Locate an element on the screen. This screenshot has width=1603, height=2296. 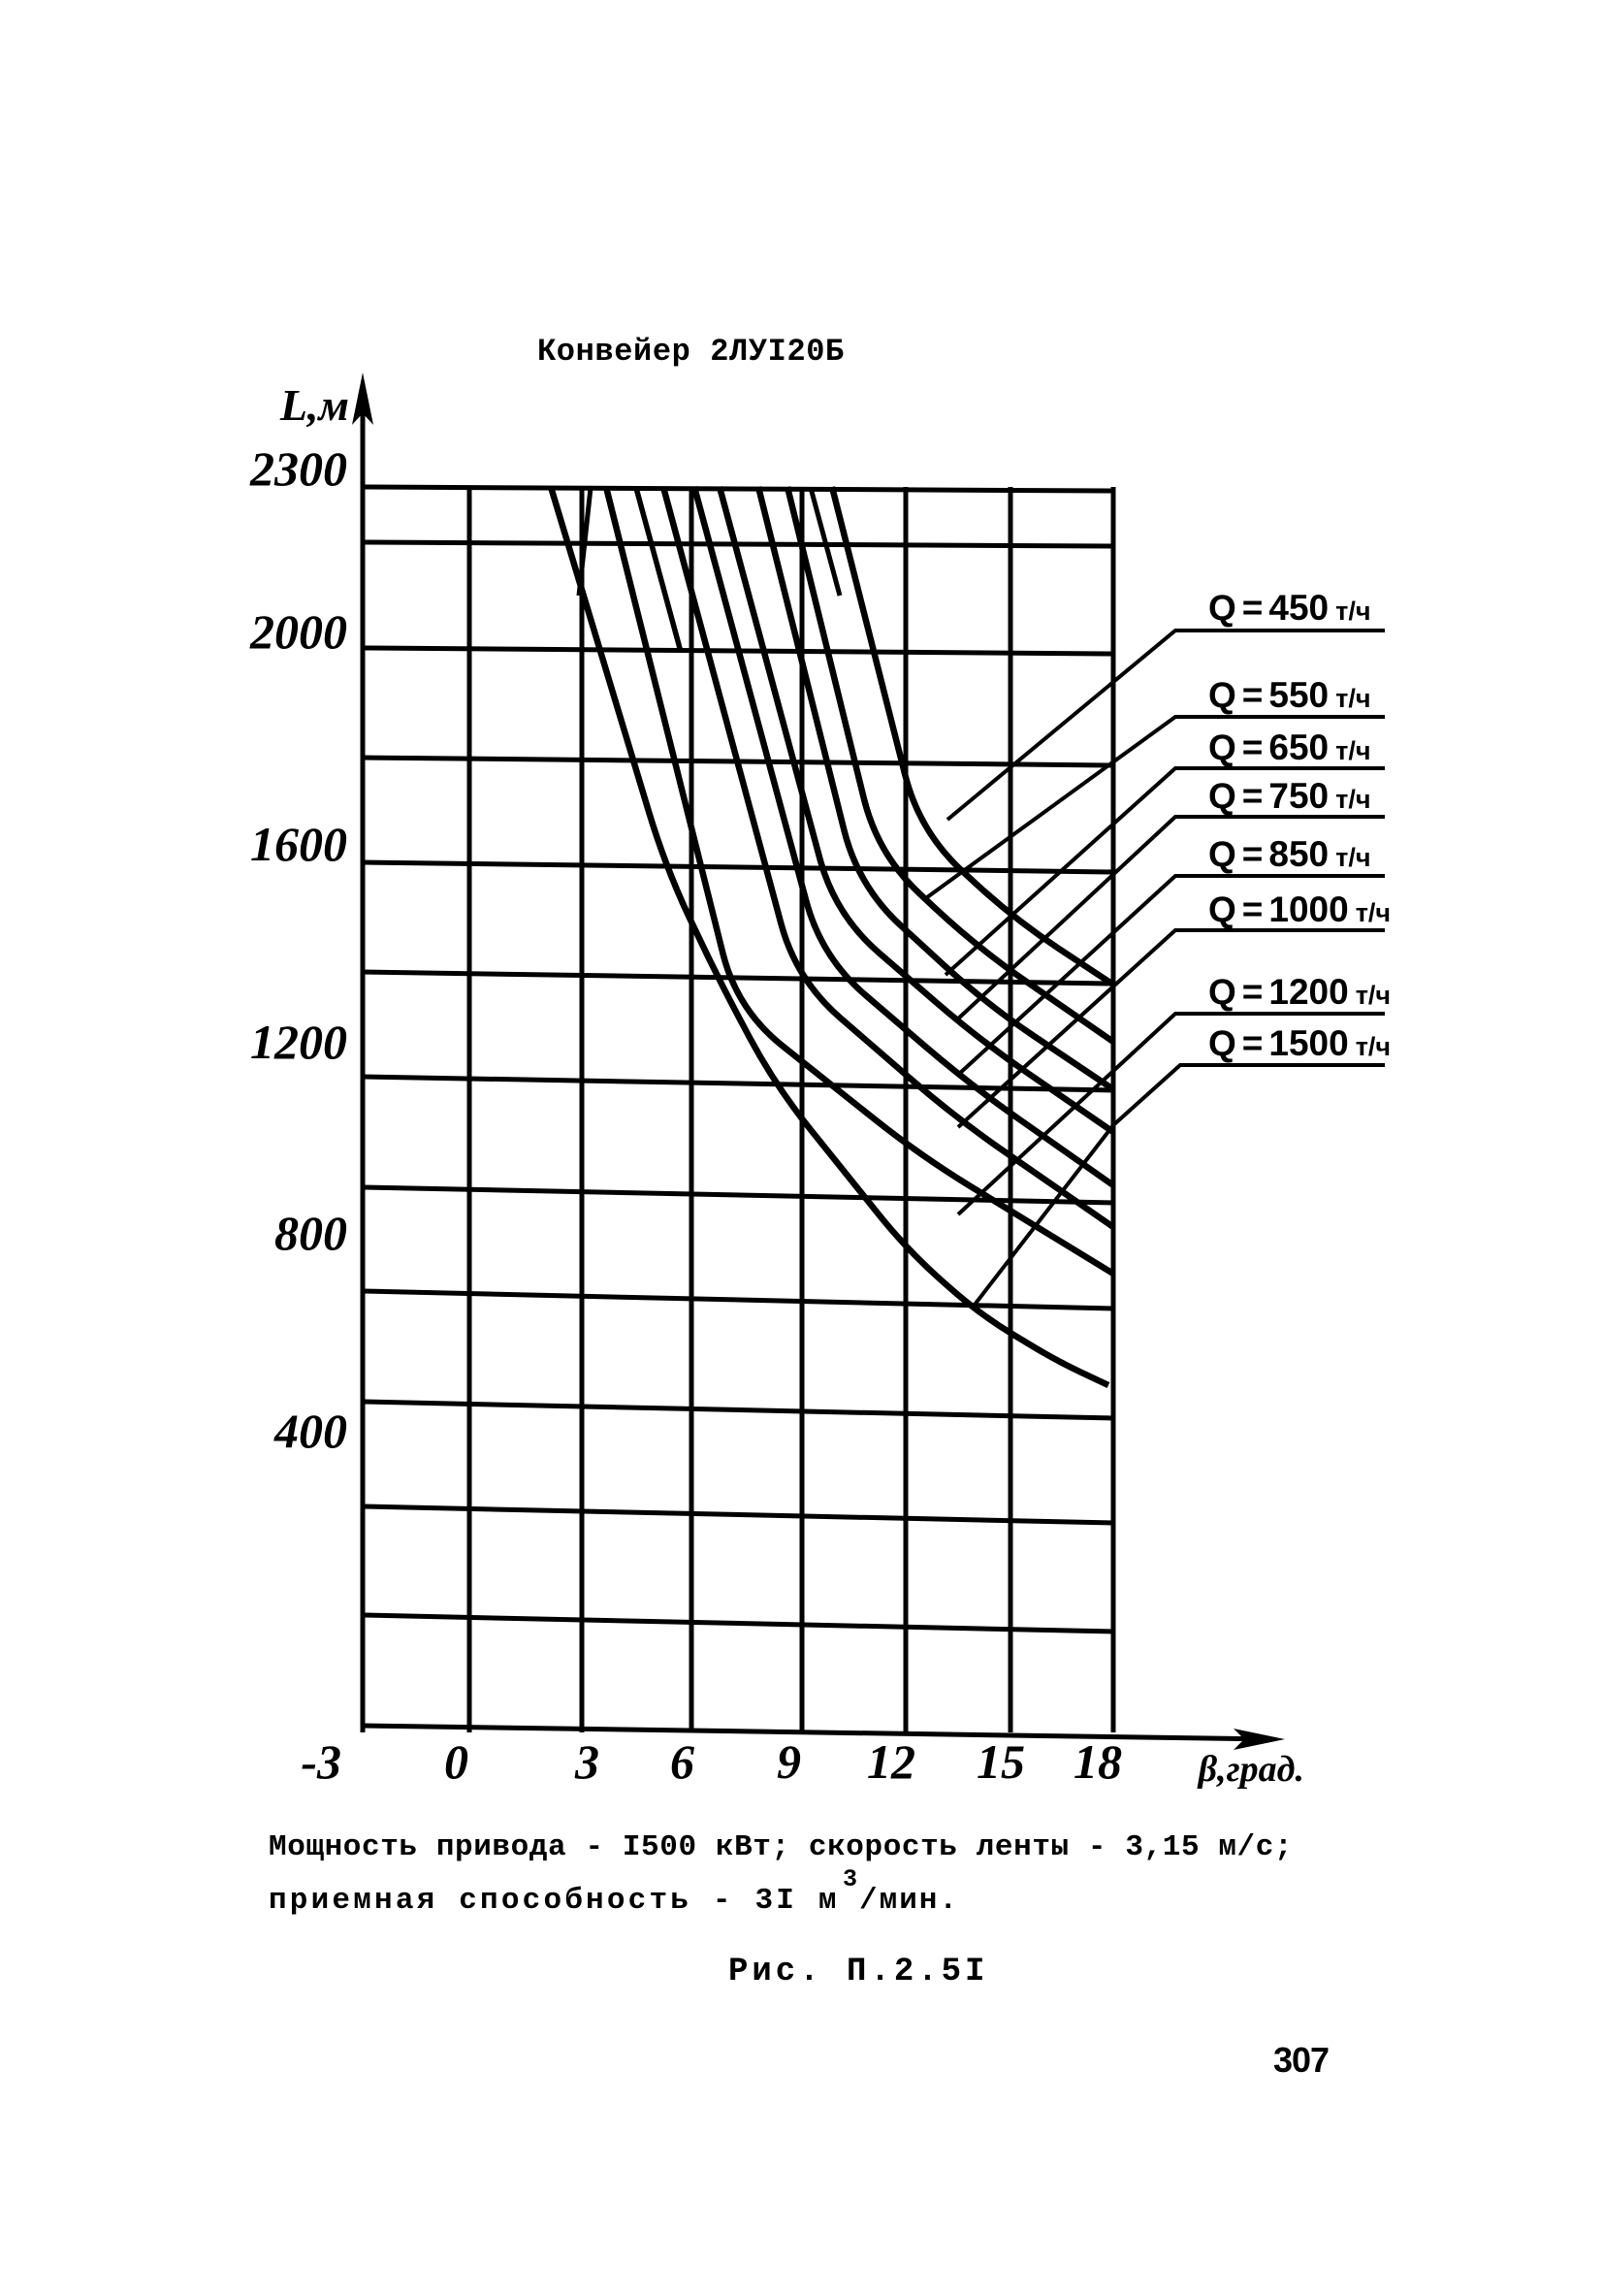
svg-text: 1200 is located at coordinates (299, 1042).